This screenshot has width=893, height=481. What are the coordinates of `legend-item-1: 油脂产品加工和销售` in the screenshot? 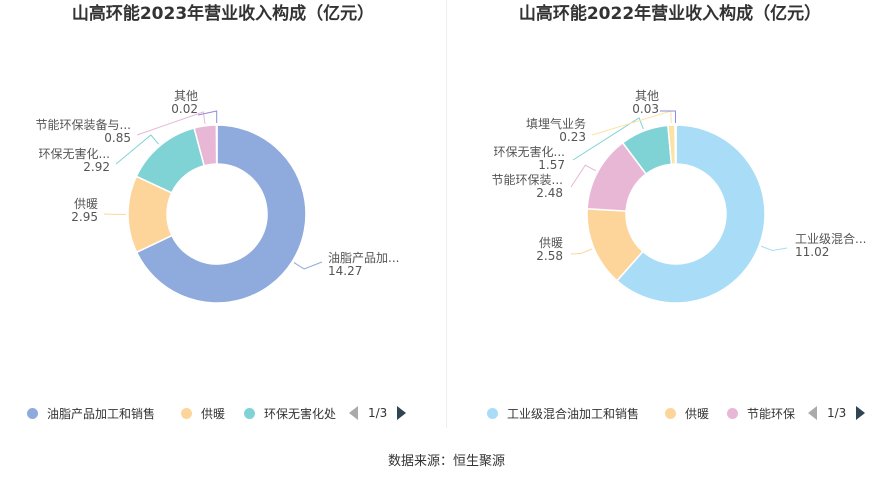 It's located at (91, 413).